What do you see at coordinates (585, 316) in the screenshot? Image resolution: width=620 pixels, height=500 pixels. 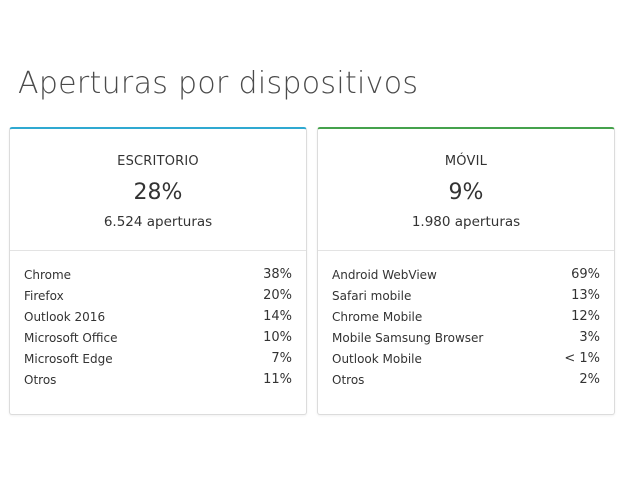 I see `client-share: 12%` at bounding box center [585, 316].